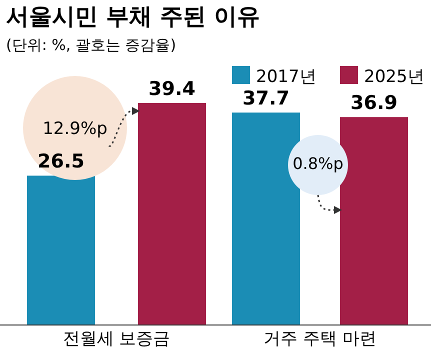 This screenshot has height=348, width=431. I want to click on chart-subtitle: (단위: %, 괄호는 증감율), so click(91, 45).